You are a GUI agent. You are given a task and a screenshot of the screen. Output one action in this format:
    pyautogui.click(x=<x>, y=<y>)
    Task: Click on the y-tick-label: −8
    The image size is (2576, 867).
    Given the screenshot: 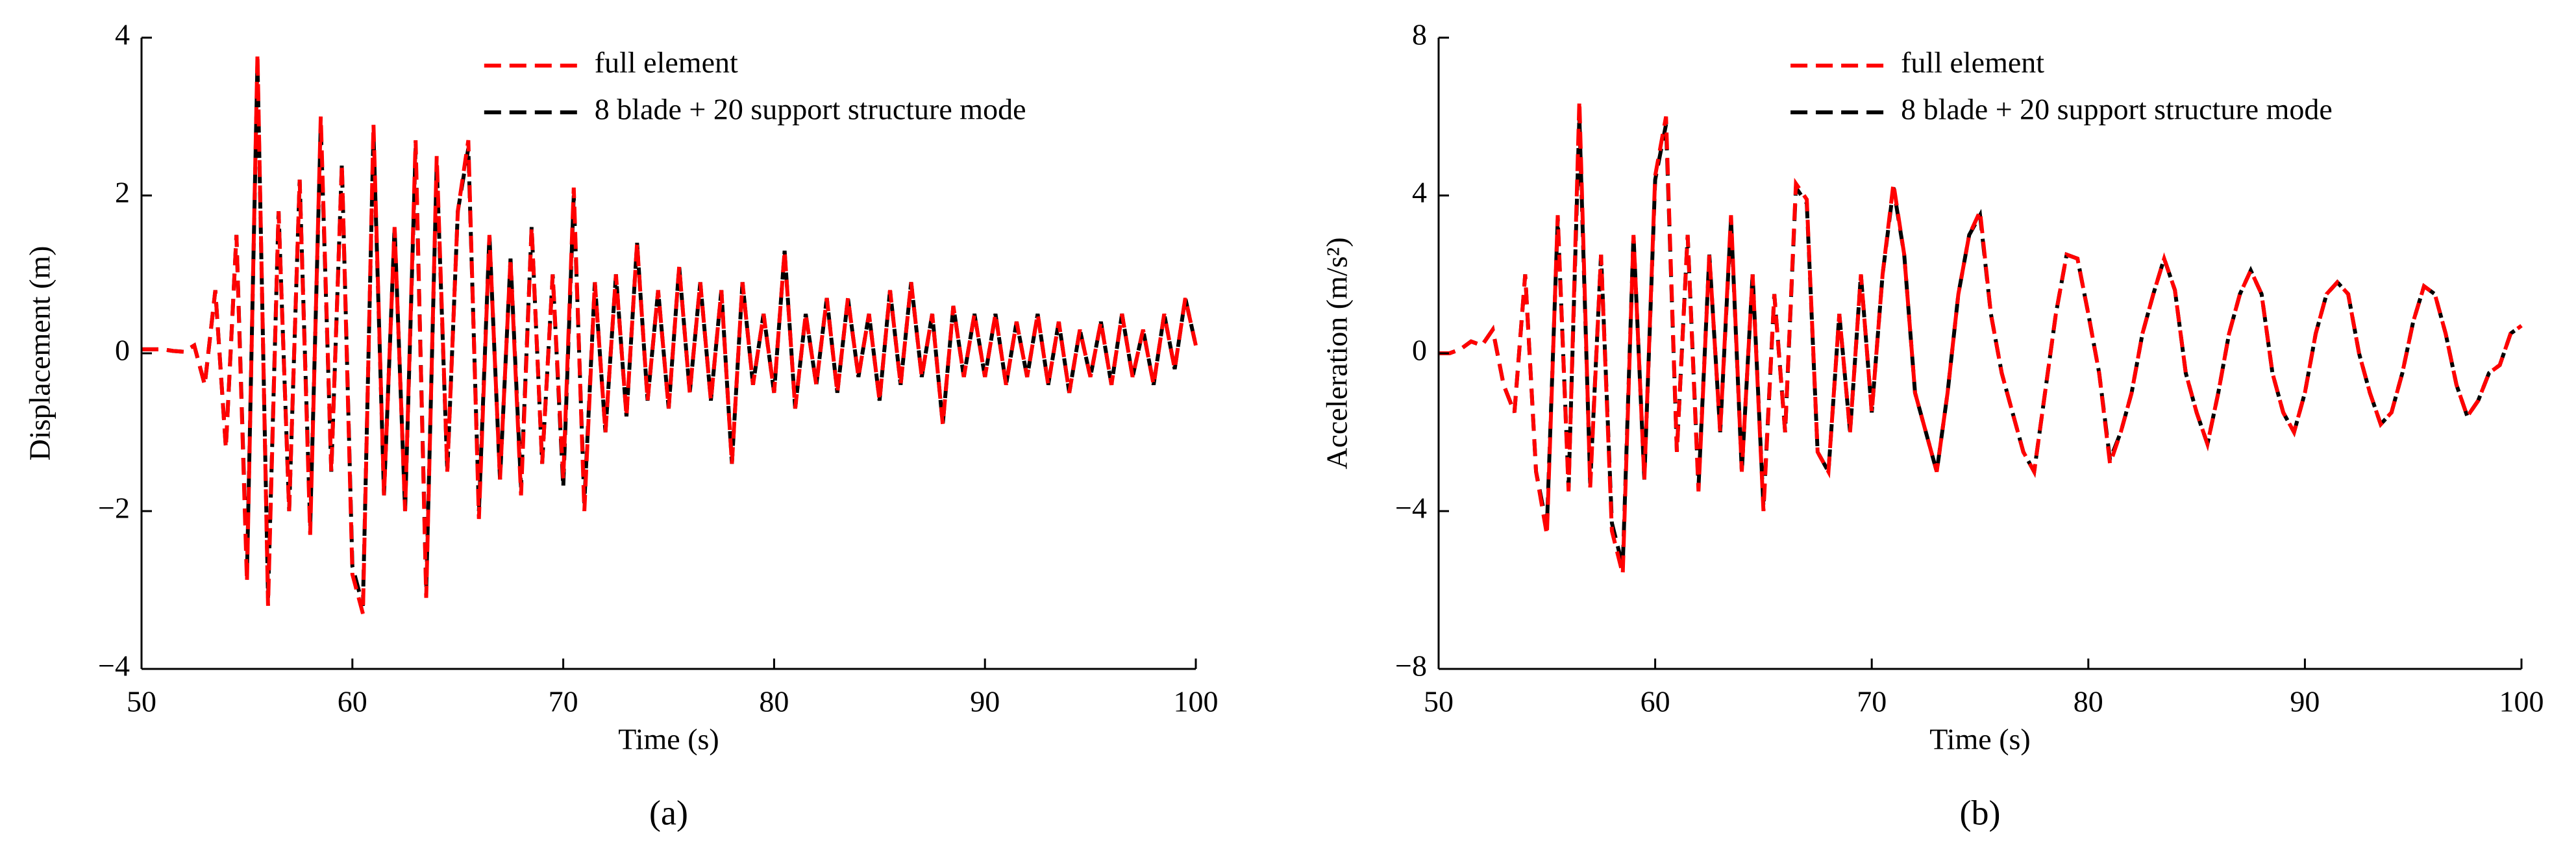 What is the action you would take?
    pyautogui.click(x=1411, y=666)
    